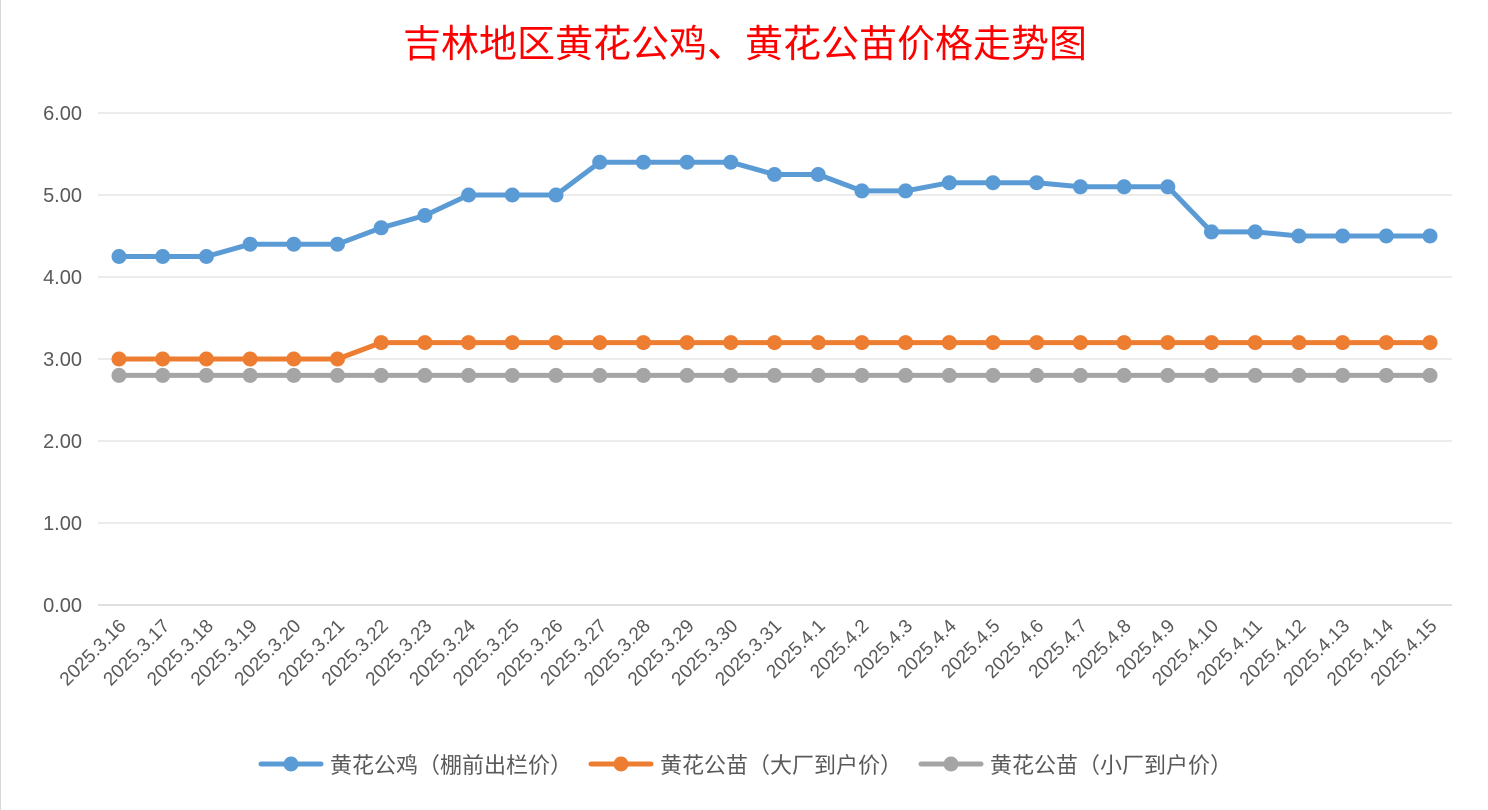 The image size is (1488, 810). I want to click on y-tick-label: 2.00, so click(62, 442).